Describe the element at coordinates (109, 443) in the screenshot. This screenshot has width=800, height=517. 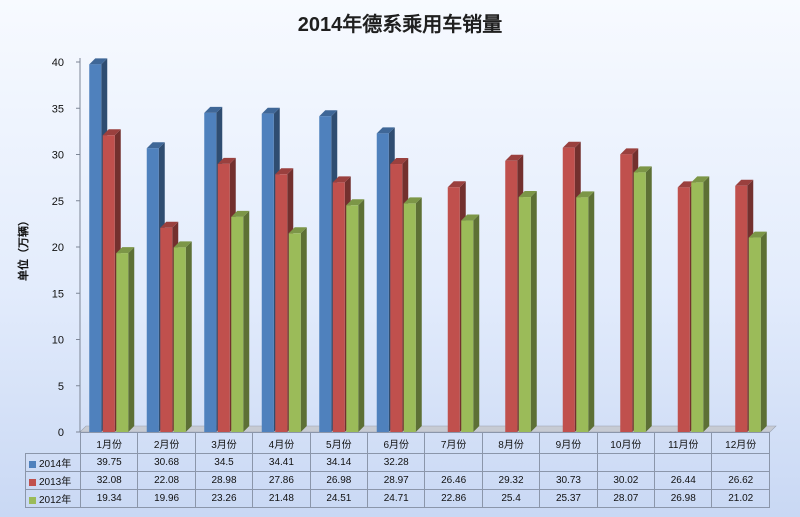
I see `x-tick-label: 1月份` at that location.